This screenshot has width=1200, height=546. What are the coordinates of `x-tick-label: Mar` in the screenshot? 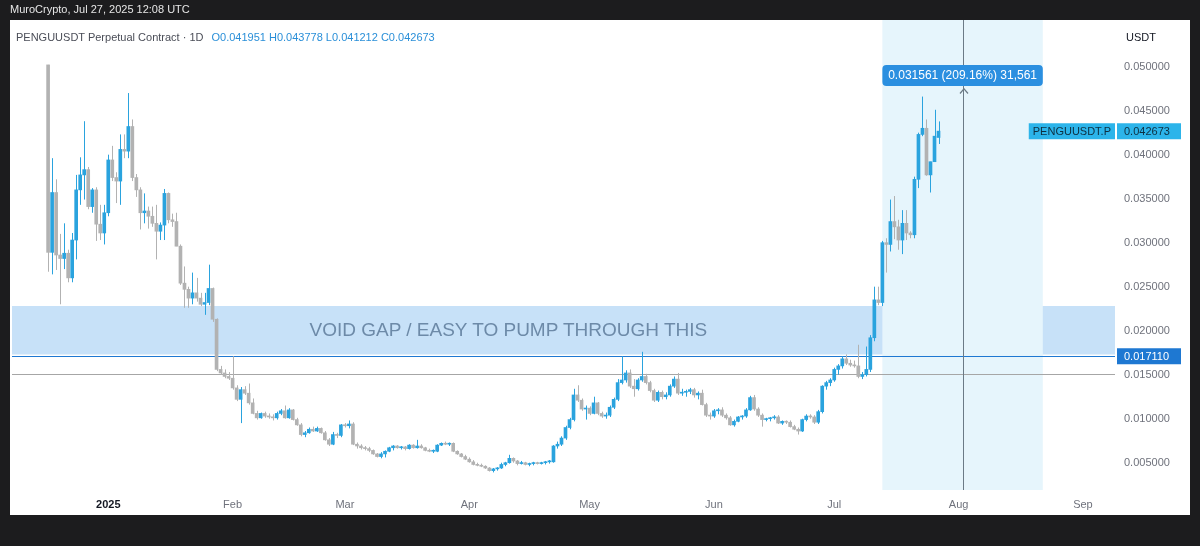 It's located at (345, 503).